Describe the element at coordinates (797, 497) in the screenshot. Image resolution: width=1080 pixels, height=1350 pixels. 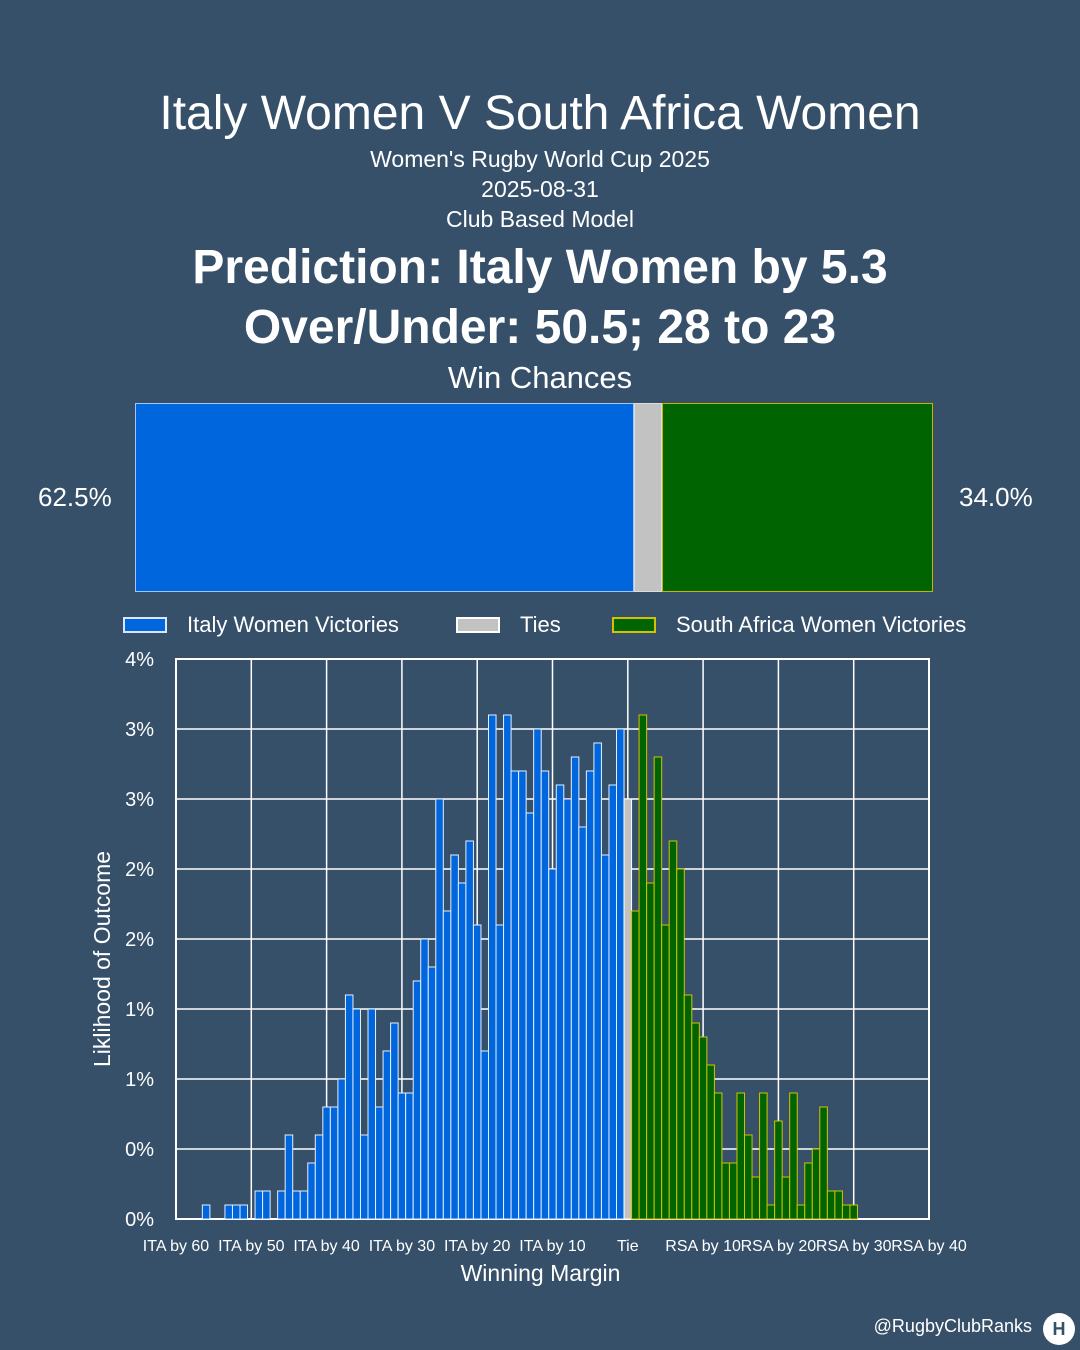
I see `win-chance-bar-away` at that location.